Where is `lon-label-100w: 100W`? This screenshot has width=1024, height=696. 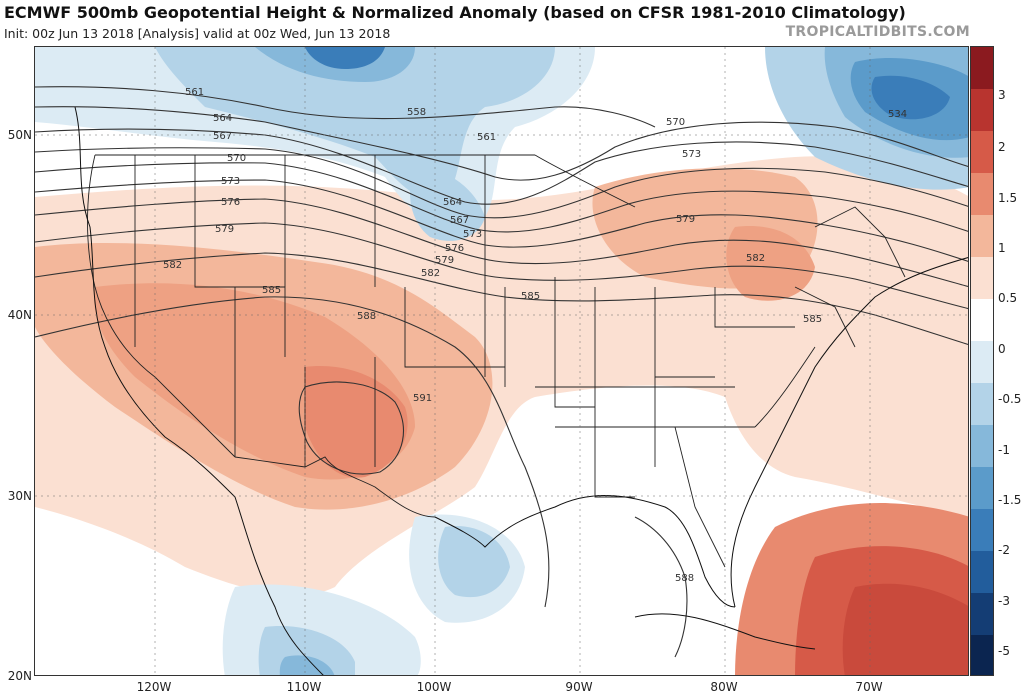 lon-label-100w: 100W is located at coordinates (434, 687).